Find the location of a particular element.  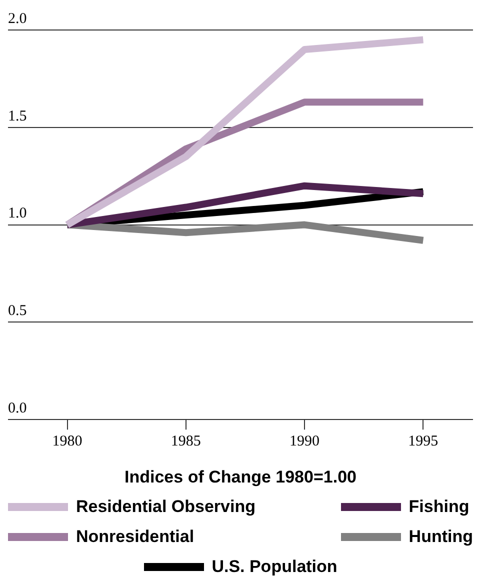

x-tick-label: 1985 is located at coordinates (185, 442).